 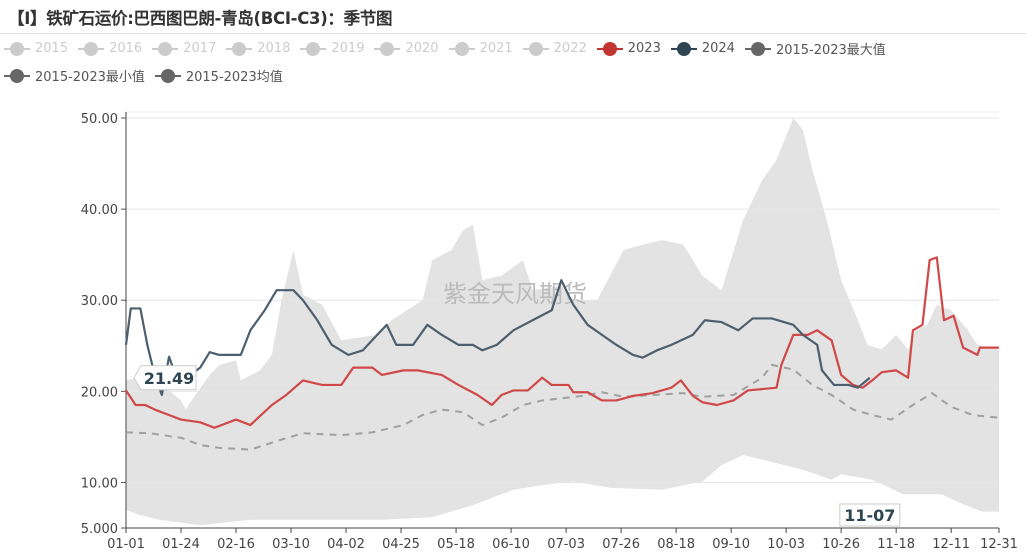 What do you see at coordinates (621, 544) in the screenshot?
I see `x-tick-label: 07-26` at bounding box center [621, 544].